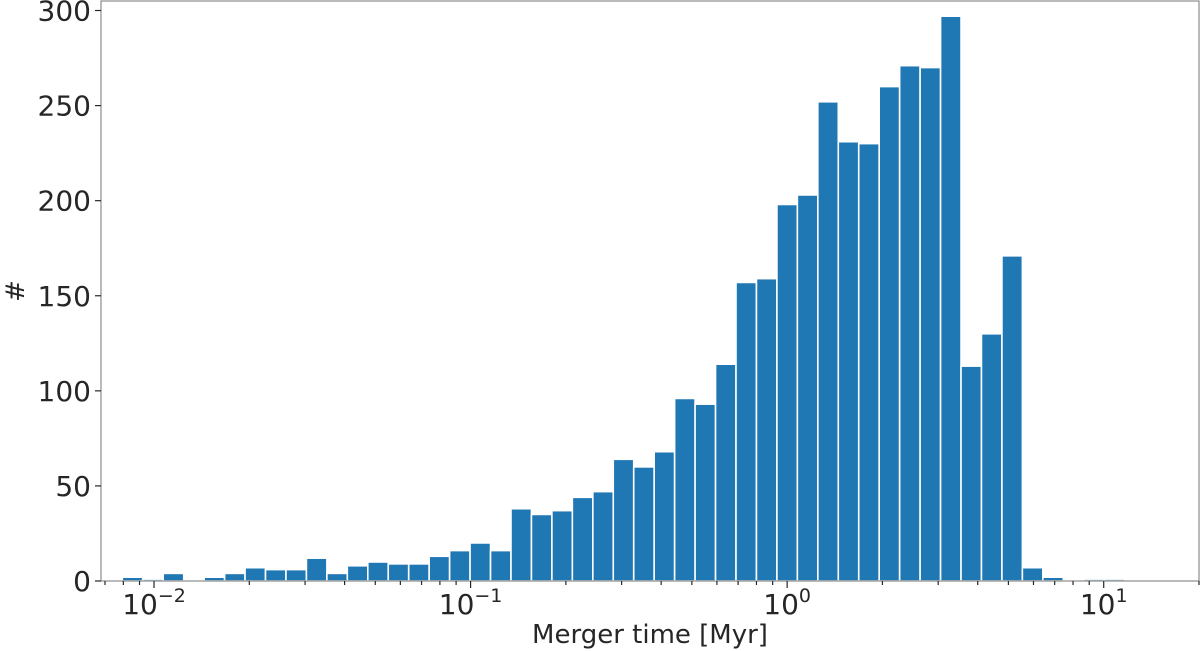  Describe the element at coordinates (16, 291) in the screenshot. I see `y-axis-title: #` at that location.